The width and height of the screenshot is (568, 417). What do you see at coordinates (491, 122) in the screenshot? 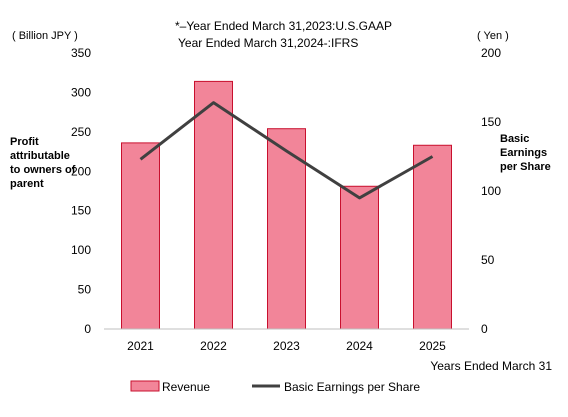
I see `right-tick-label-3: 150` at bounding box center [491, 122].